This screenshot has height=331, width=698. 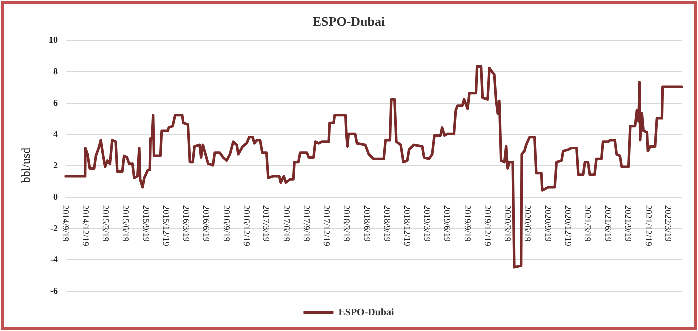 What do you see at coordinates (629, 223) in the screenshot?
I see `x-tick-label: 2021/9/19` at bounding box center [629, 223].